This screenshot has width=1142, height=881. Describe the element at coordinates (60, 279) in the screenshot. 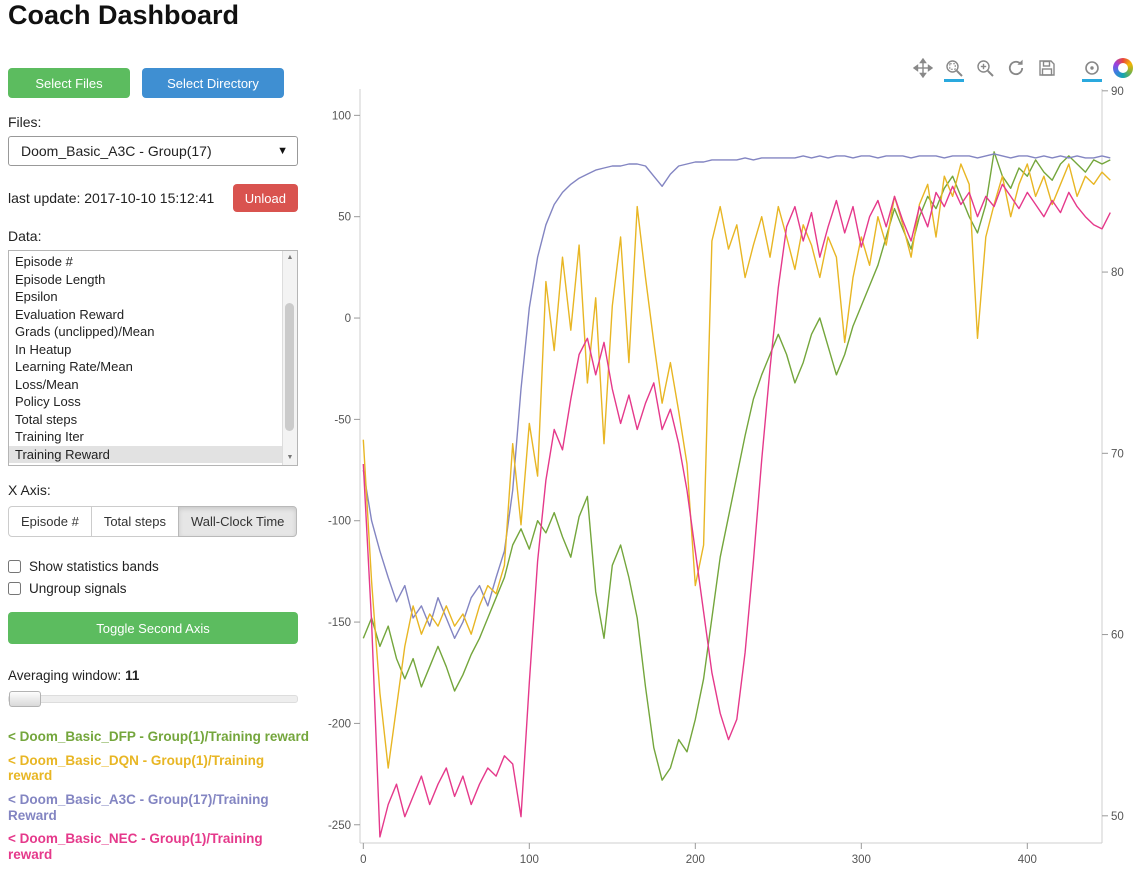

I see `data-list-item: Episode Length` at that location.